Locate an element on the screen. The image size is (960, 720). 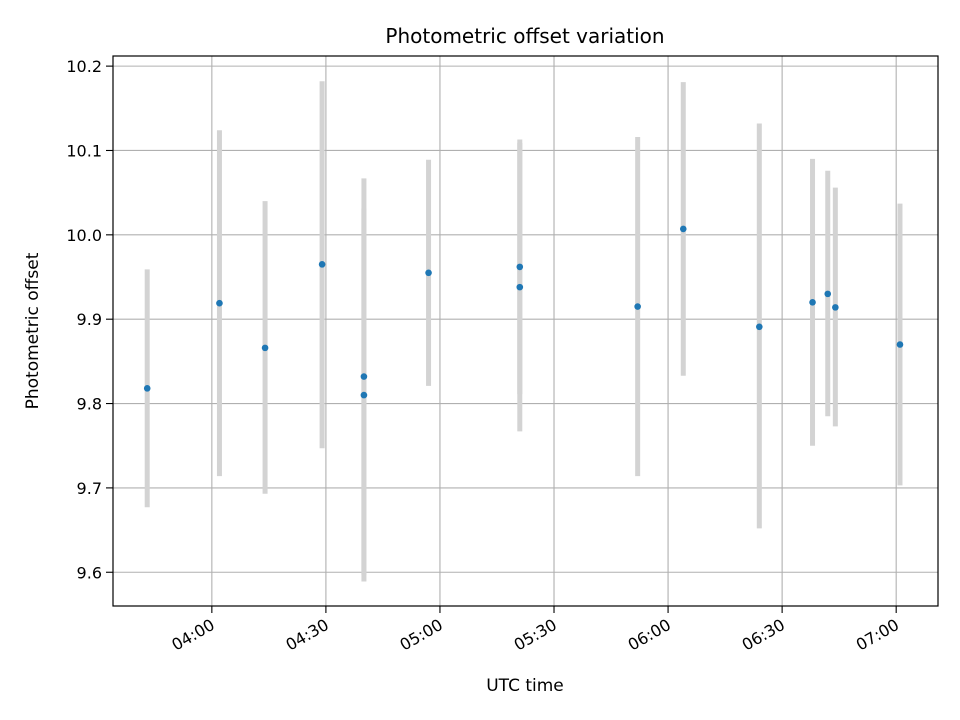
y-tick-label: 9.7 is located at coordinates (89, 488).